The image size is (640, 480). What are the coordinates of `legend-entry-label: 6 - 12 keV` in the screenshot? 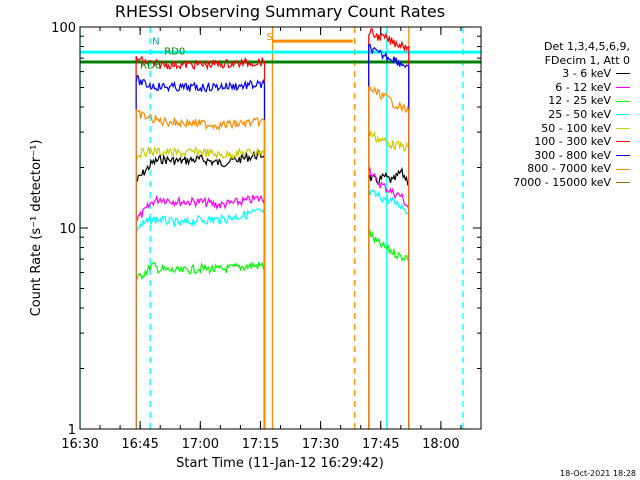 It's located at (583, 87).